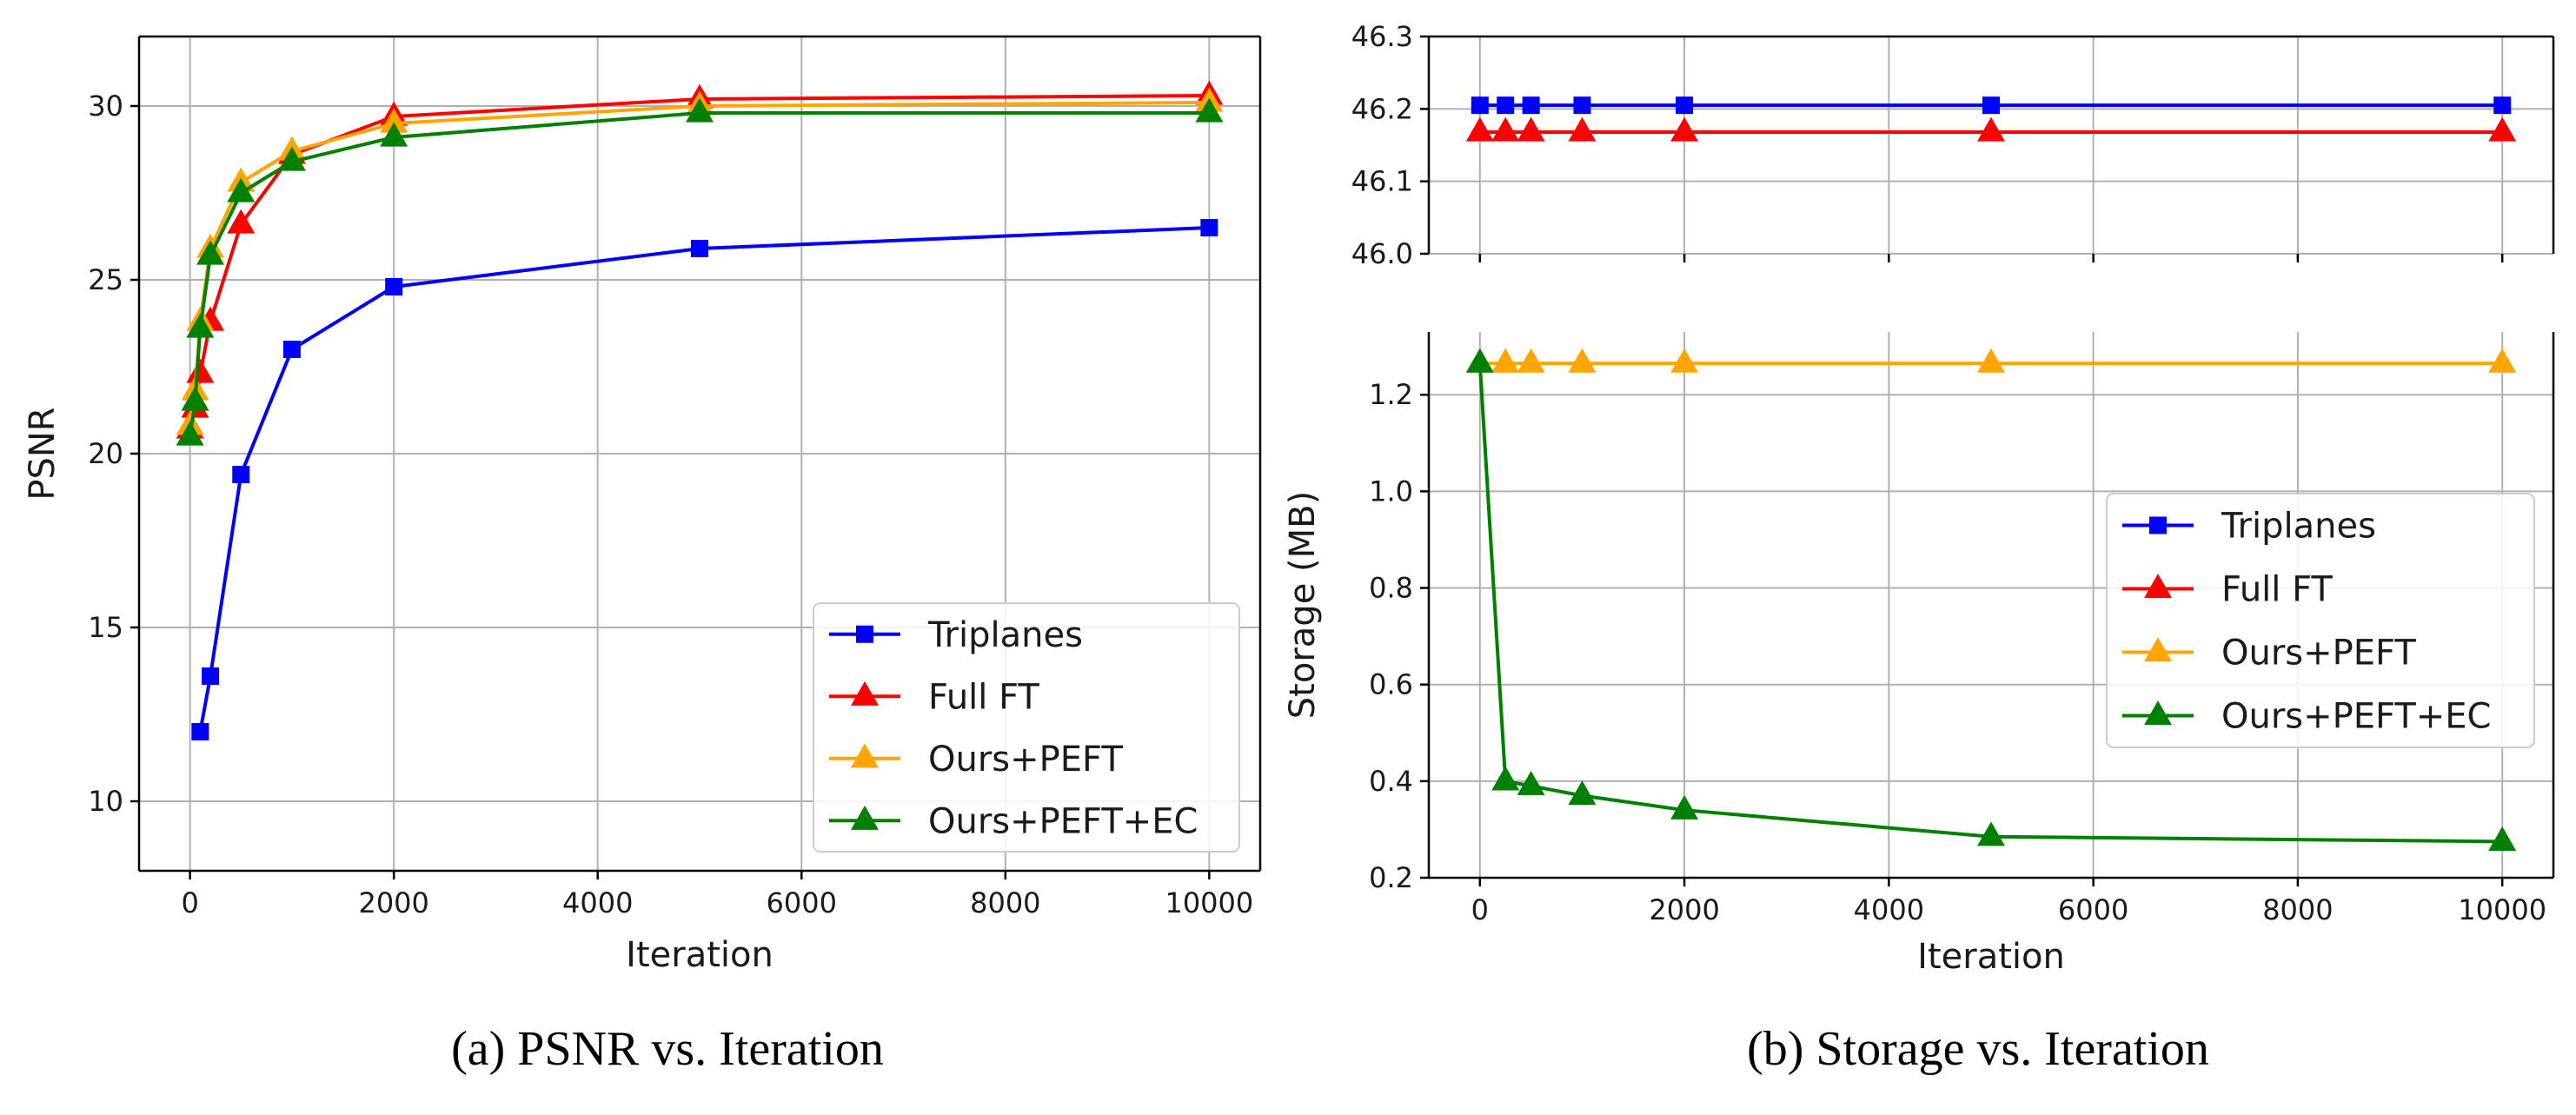 This screenshot has height=1115, width=2576. What do you see at coordinates (1391, 394) in the screenshot?
I see `y-tick-label: 1.2` at bounding box center [1391, 394].